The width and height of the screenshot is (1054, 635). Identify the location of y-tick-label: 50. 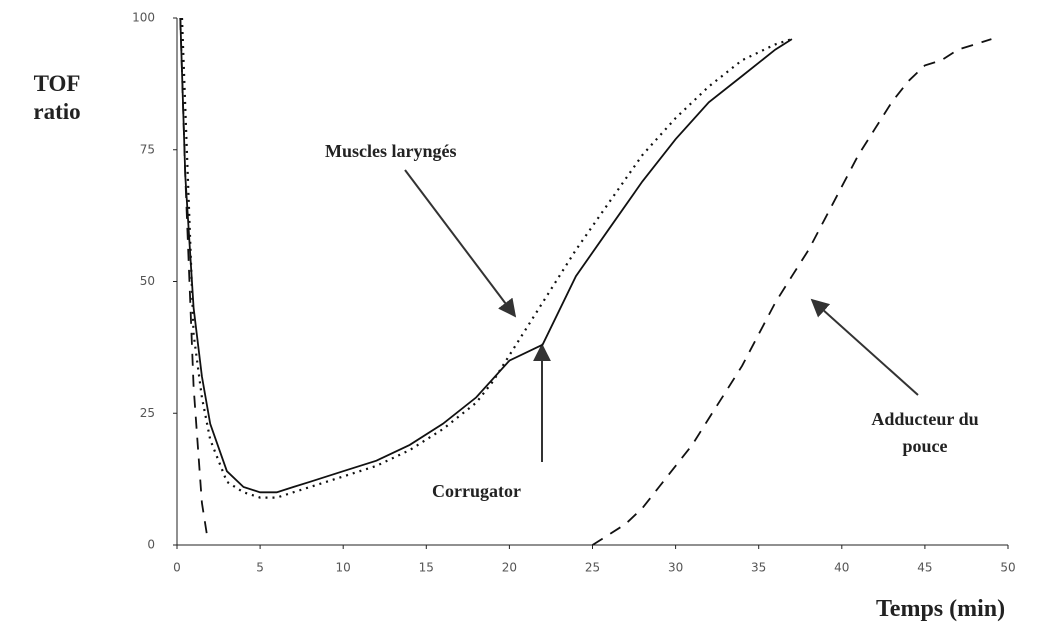
(147, 281).